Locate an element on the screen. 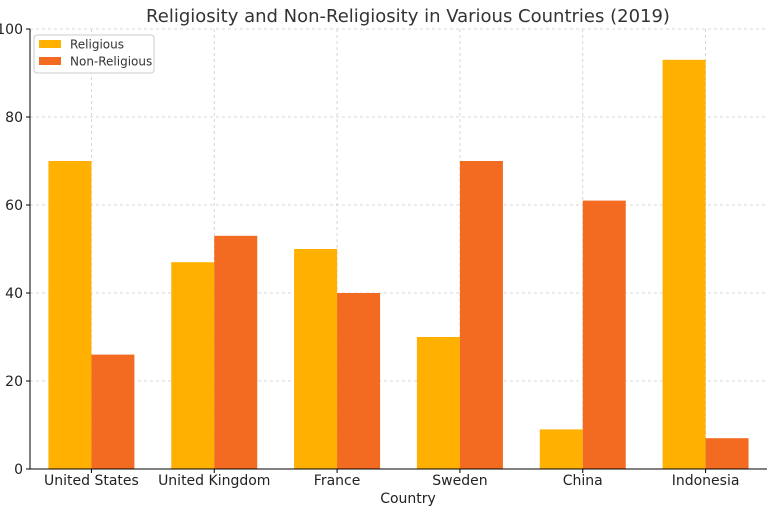 The height and width of the screenshot is (517, 768). bar-religious-united-kingdom is located at coordinates (193, 365).